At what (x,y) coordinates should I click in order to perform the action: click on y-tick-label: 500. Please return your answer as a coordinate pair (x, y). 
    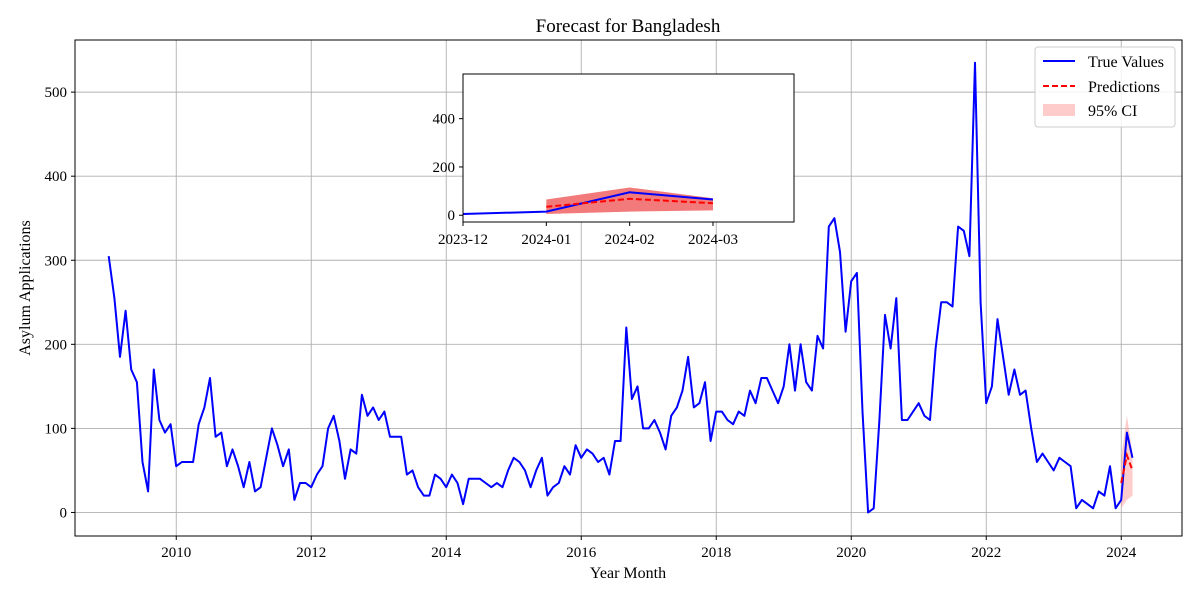
    Looking at the image, I should click on (56, 93).